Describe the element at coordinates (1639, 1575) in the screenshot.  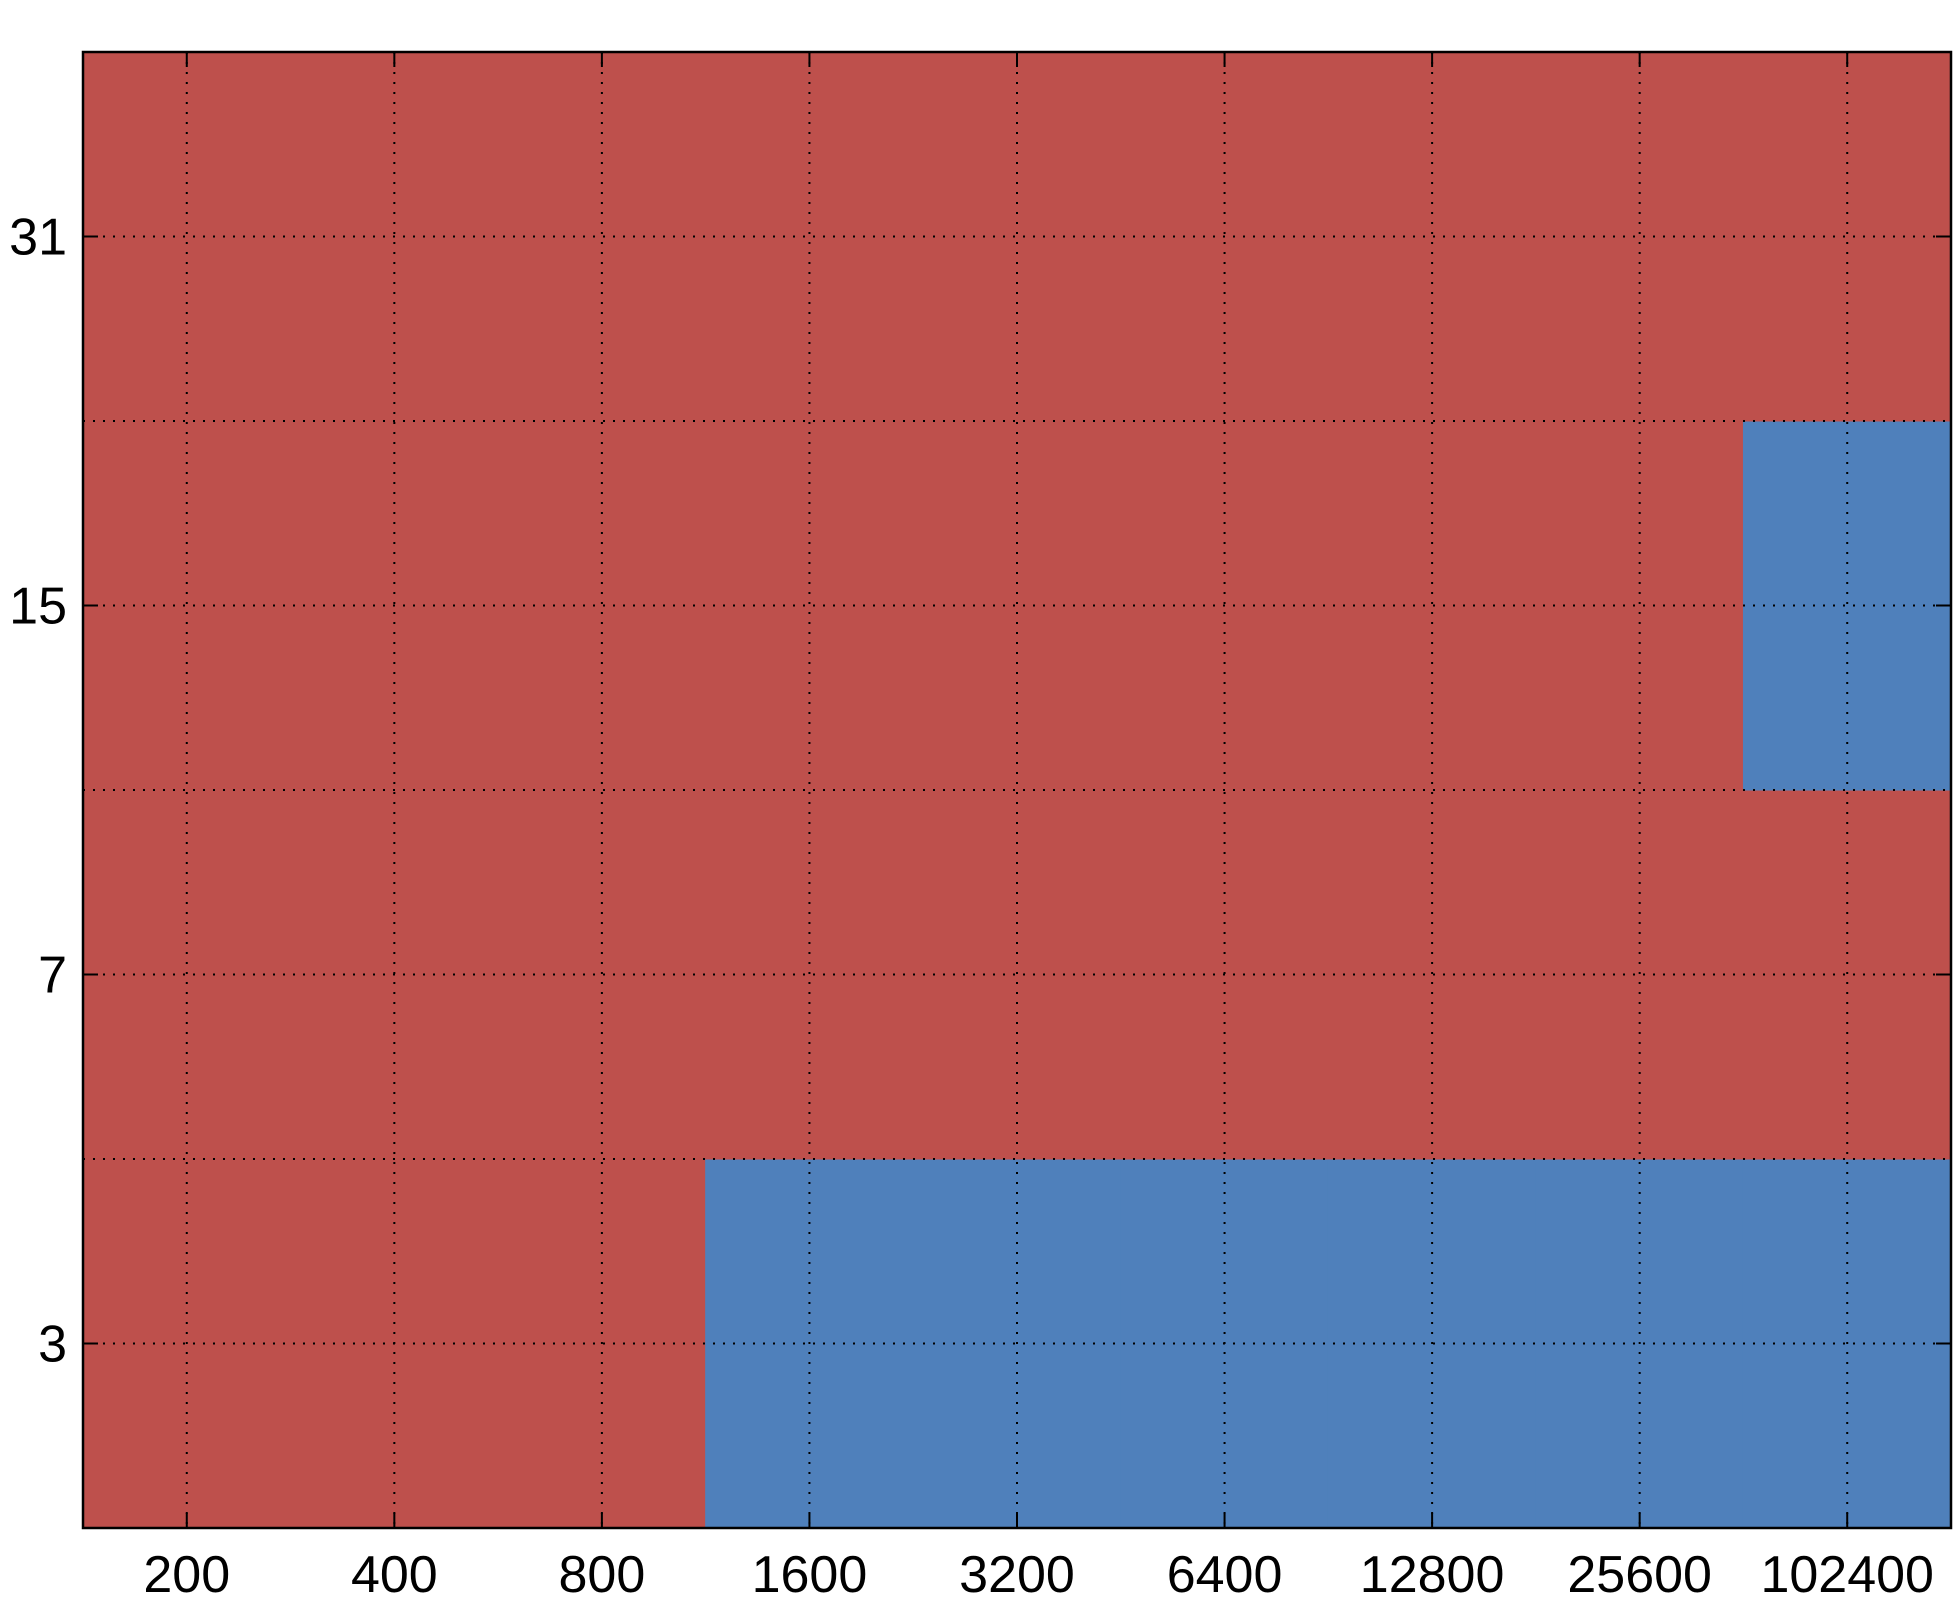
I see `x-tick-label: 25600` at that location.